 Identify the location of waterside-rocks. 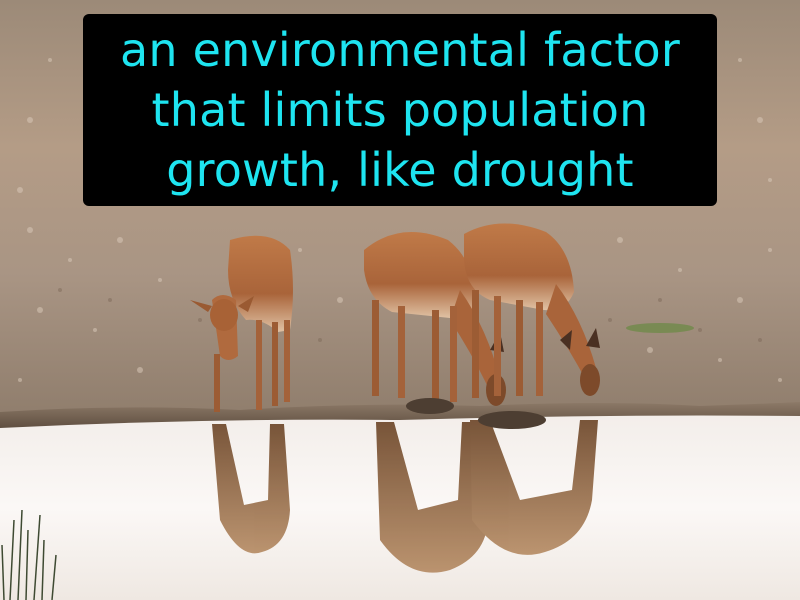
(476, 413).